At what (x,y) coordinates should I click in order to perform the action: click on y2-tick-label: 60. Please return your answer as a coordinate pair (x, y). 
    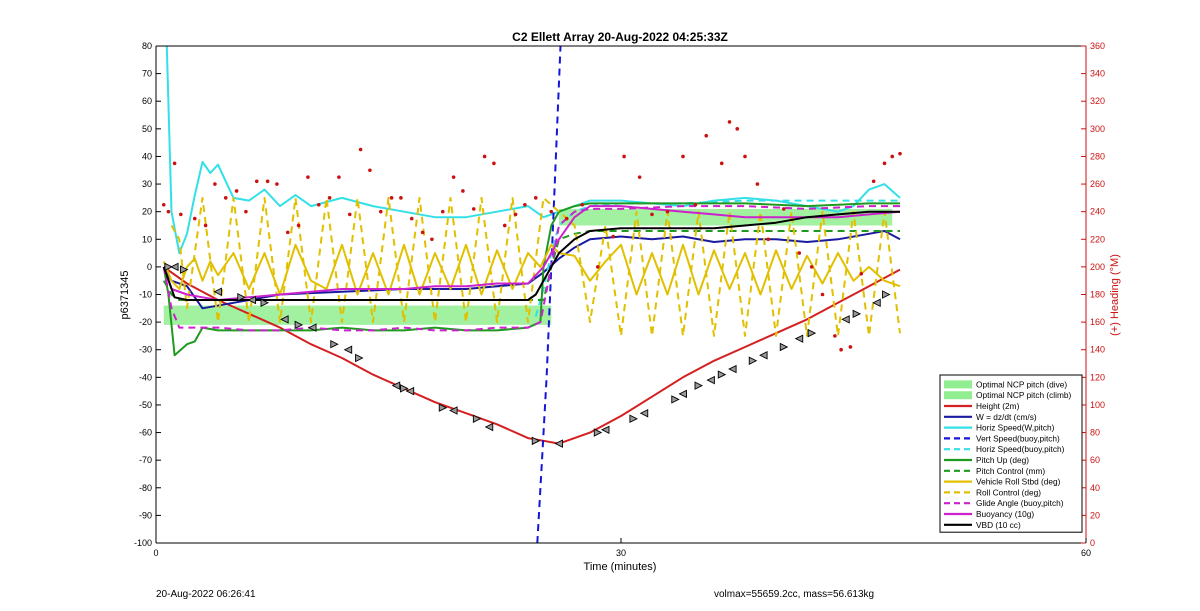
    Looking at the image, I should click on (1095, 460).